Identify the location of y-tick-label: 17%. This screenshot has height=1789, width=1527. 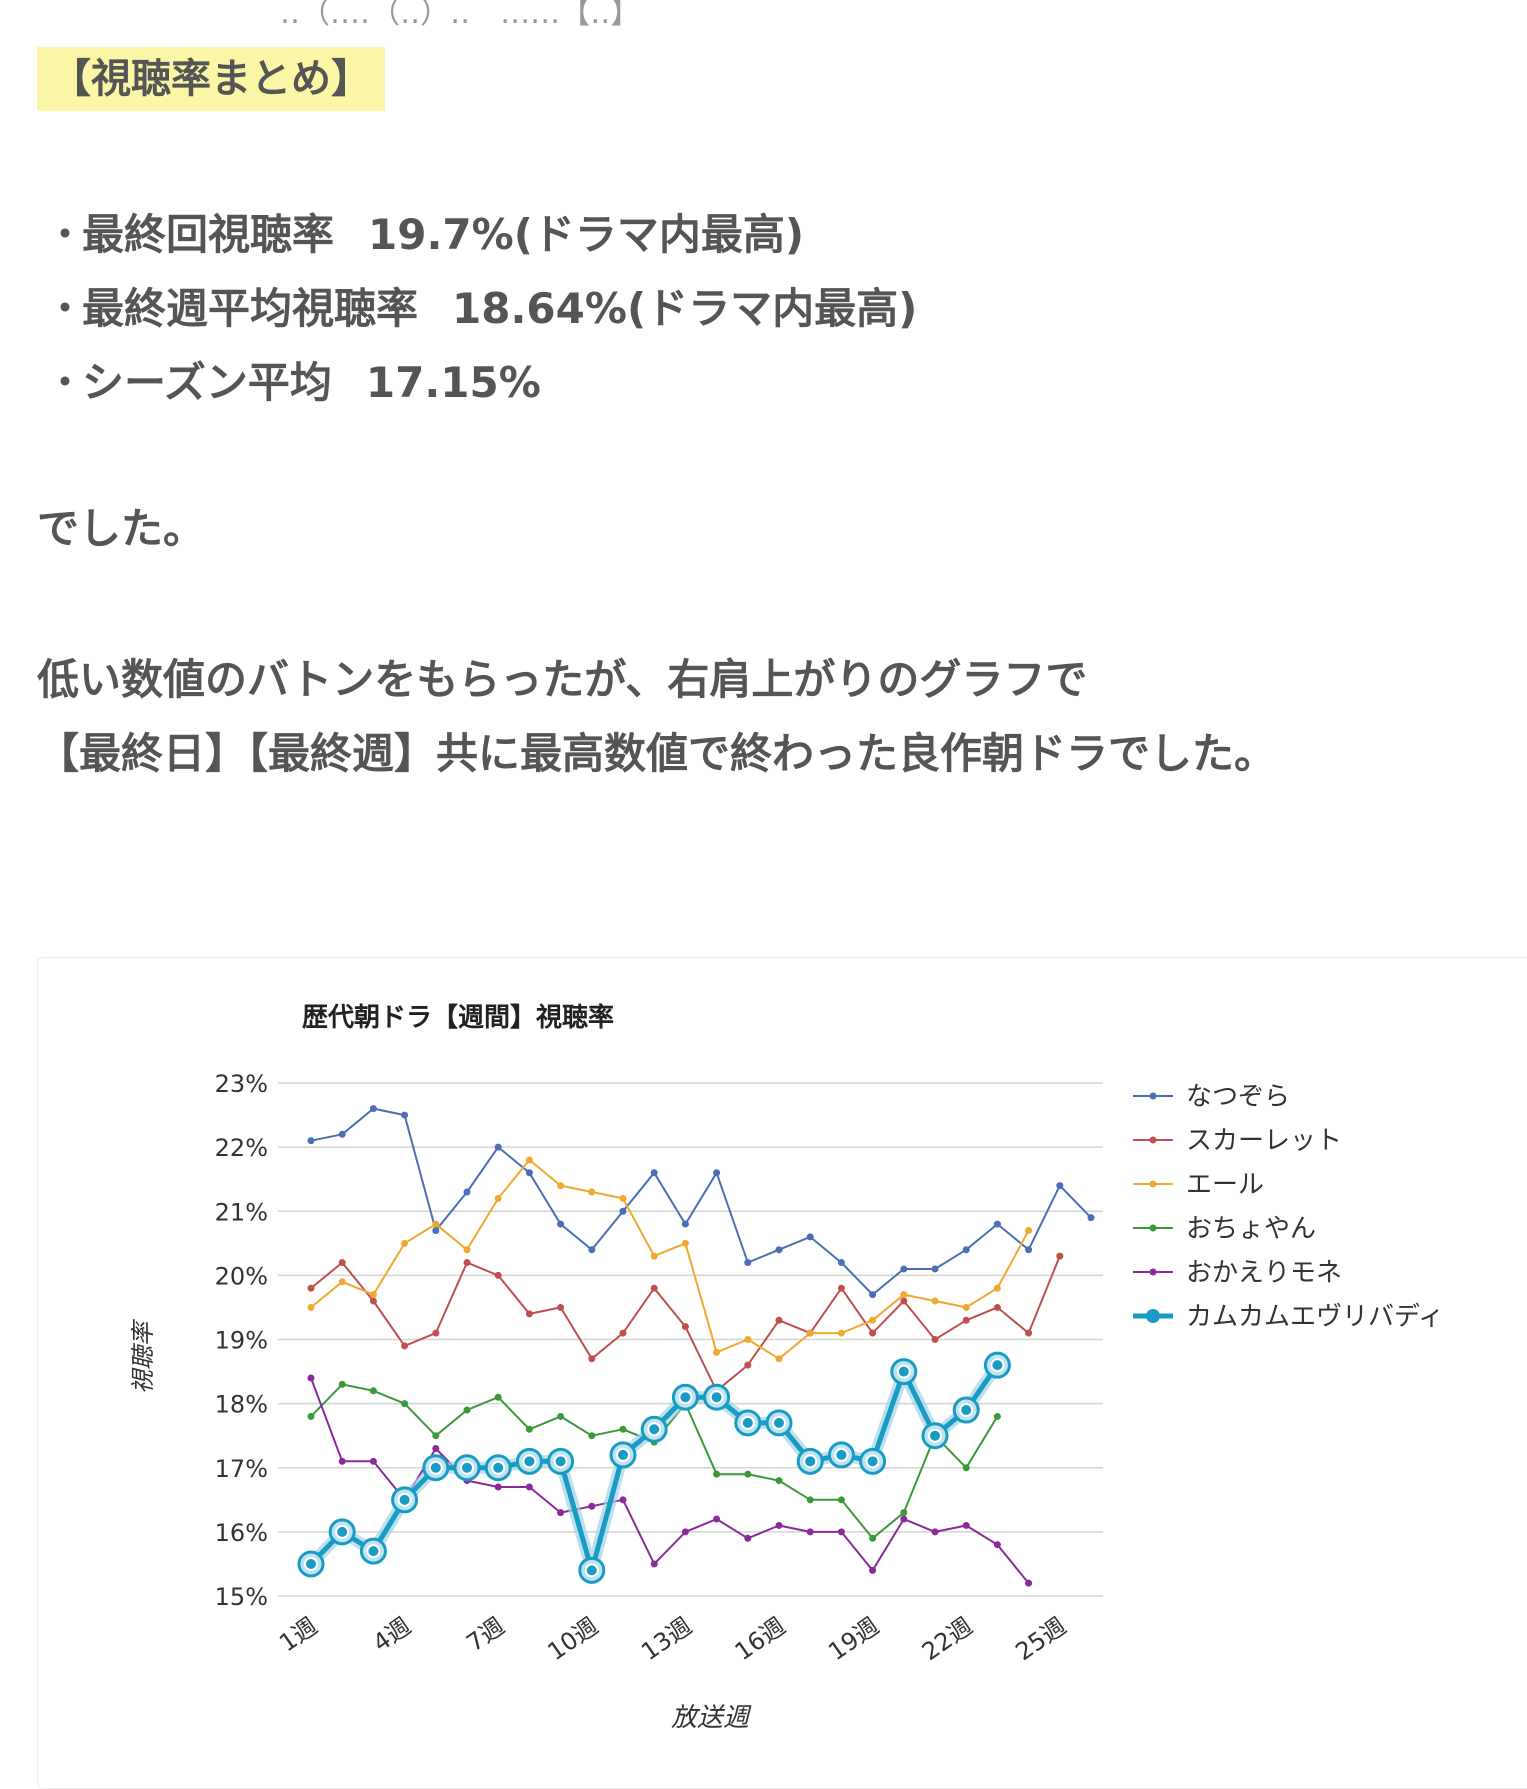
(241, 1469).